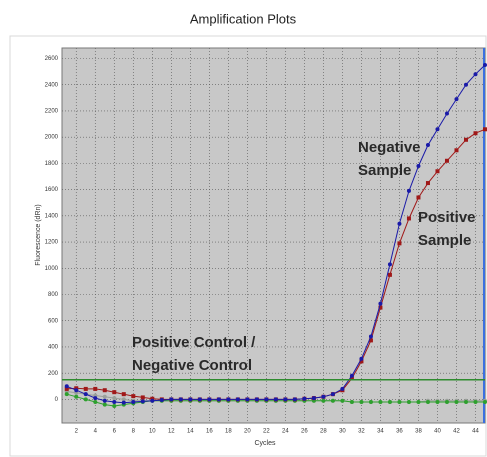  Describe the element at coordinates (115, 432) in the screenshot. I see `x-tick-label: 6` at that location.